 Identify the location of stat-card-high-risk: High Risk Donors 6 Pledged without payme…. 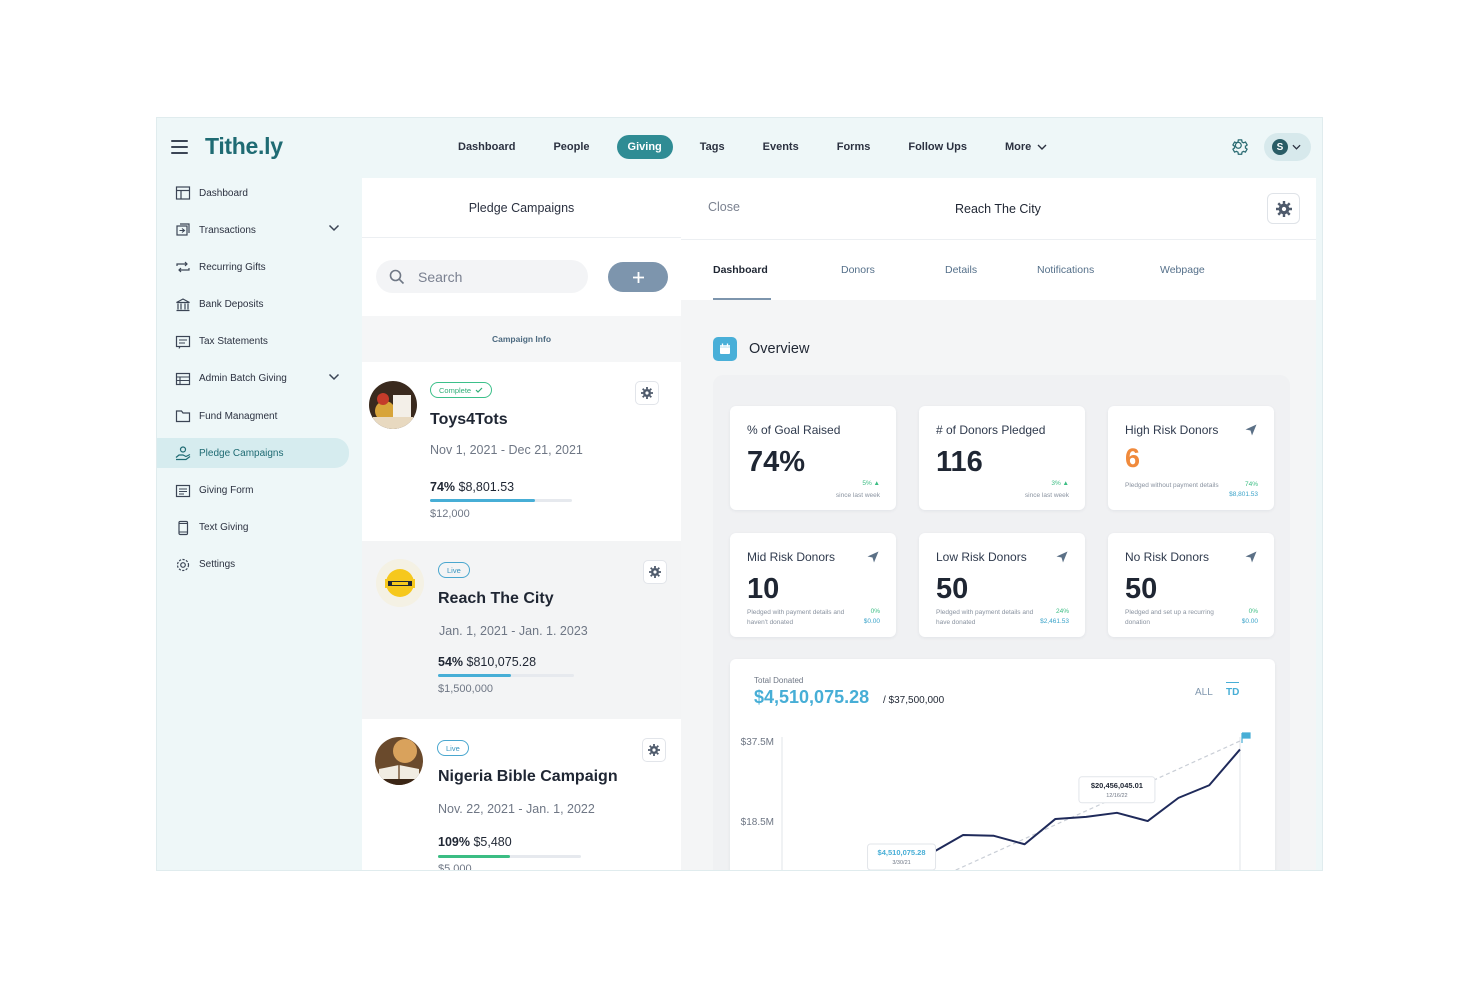
(1191, 458).